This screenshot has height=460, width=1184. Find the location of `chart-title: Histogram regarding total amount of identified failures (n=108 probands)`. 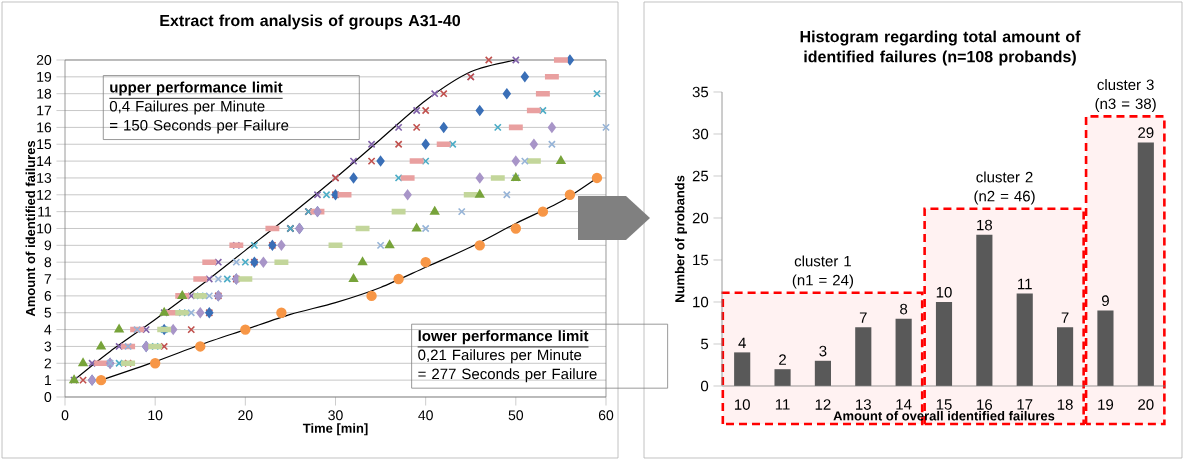

chart-title: Histogram regarding total amount of identified failures (n=108 probands) is located at coordinates (940, 48).